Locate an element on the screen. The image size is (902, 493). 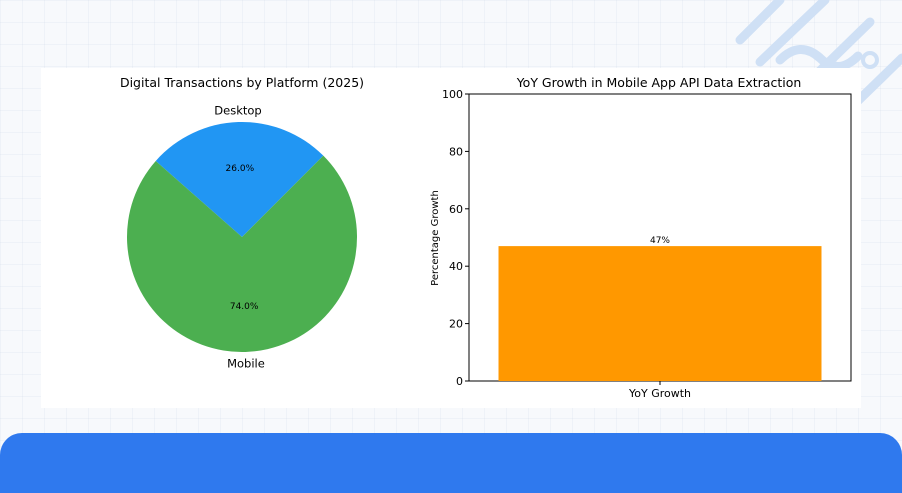
x-axis-ticks: YoY Growth is located at coordinates (659, 390).